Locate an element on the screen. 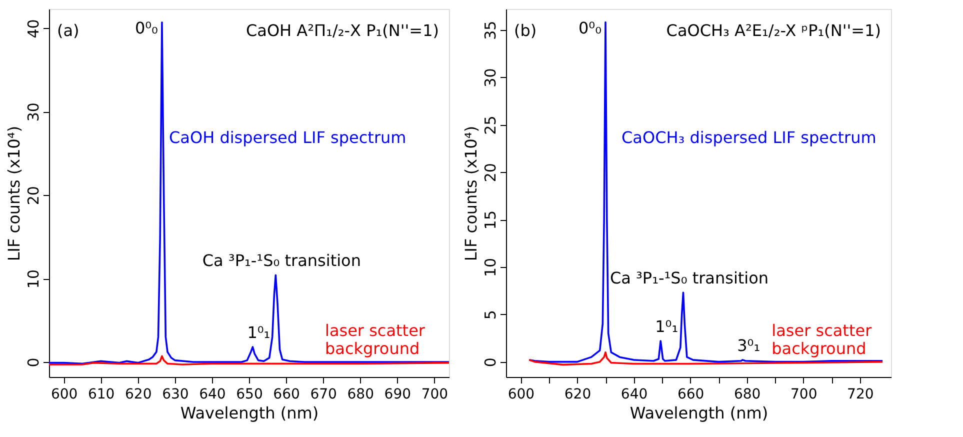 The width and height of the screenshot is (963, 437). text: CaOCH₃ A²E₁/₂-X ᵖP₁(N''=1) is located at coordinates (773, 30).